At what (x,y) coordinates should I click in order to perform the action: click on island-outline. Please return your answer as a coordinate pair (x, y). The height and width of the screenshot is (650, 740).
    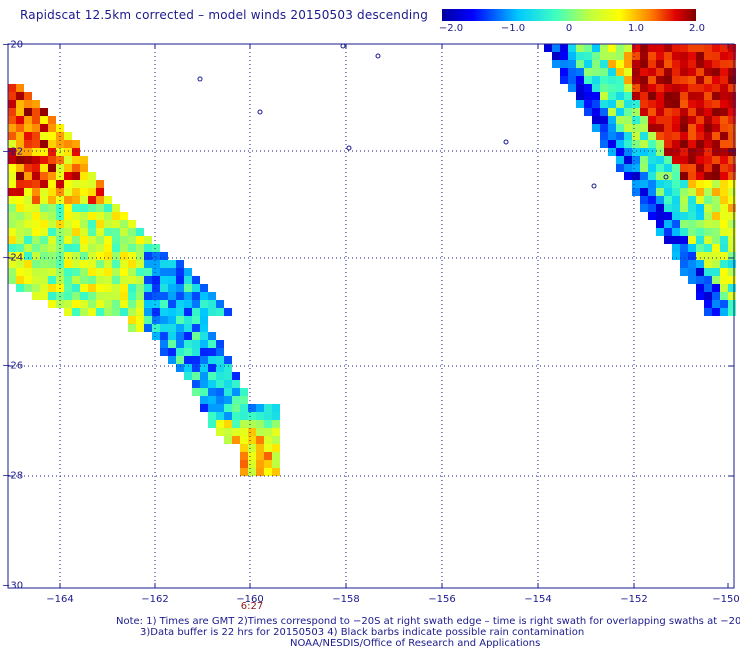
    Looking at the image, I should click on (349, 148).